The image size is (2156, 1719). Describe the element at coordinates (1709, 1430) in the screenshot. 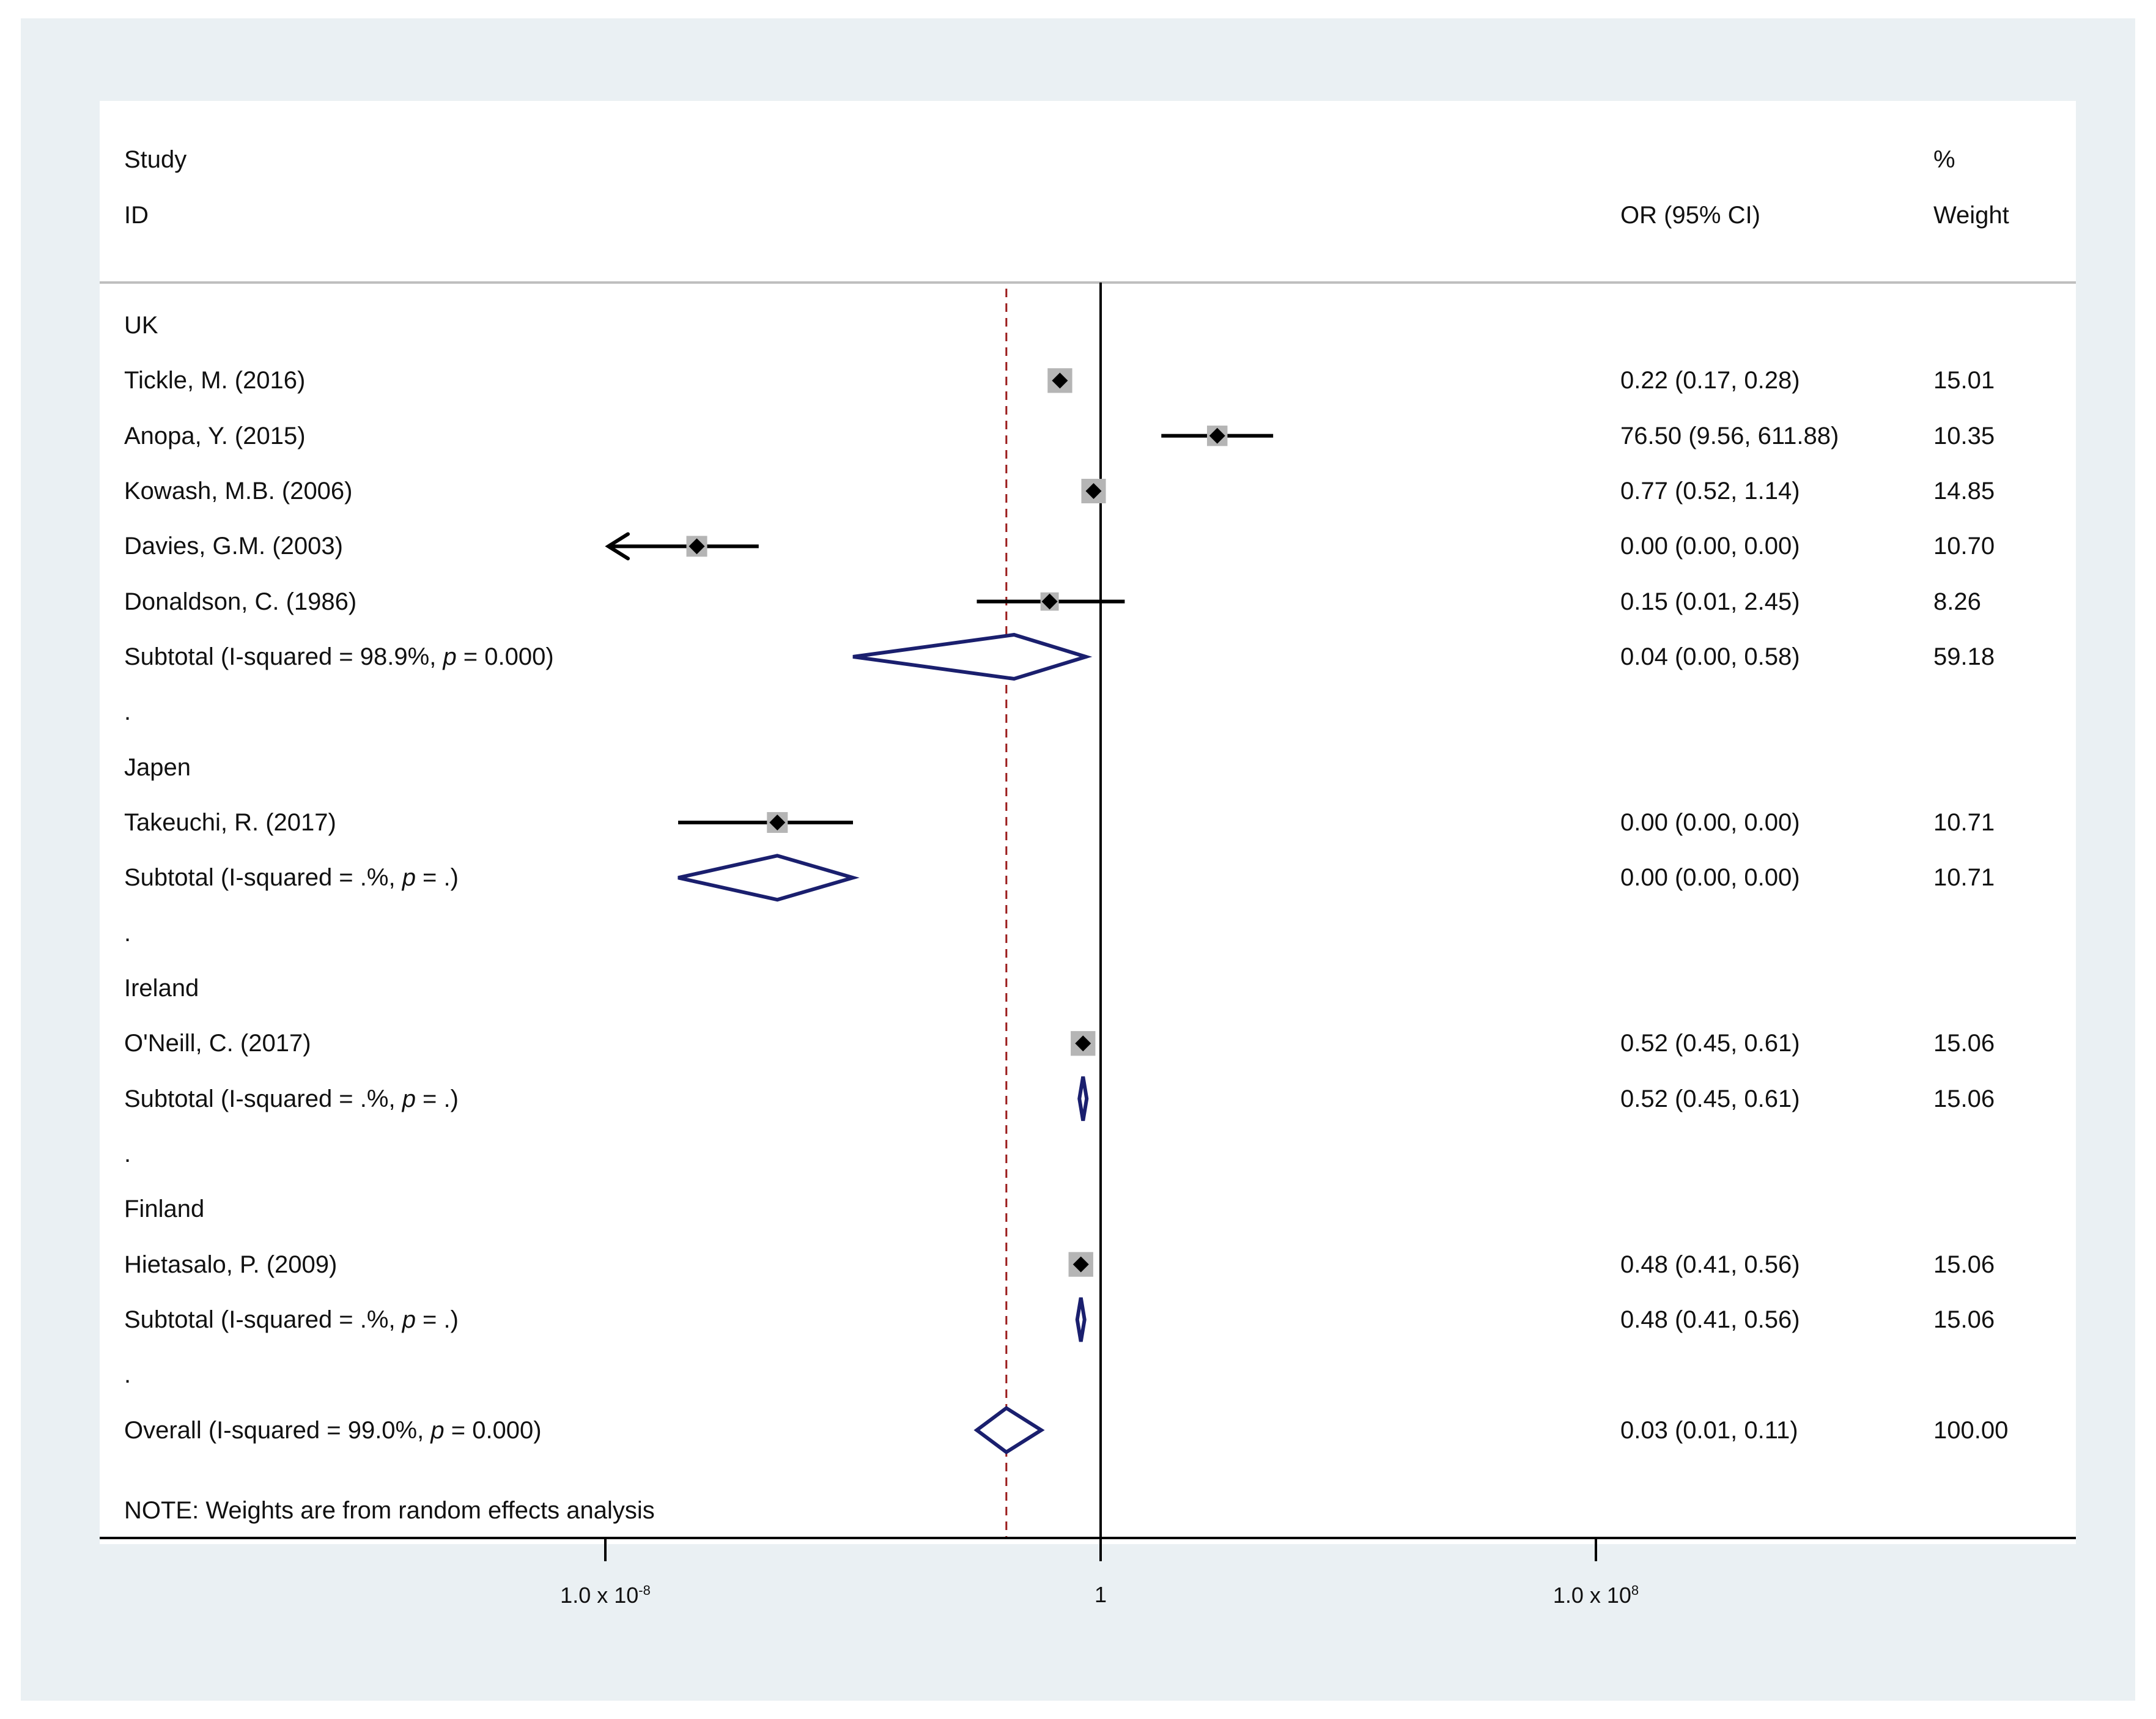

I see `overall-or-ci-20: 0.03 (0.01, 0.11)` at that location.